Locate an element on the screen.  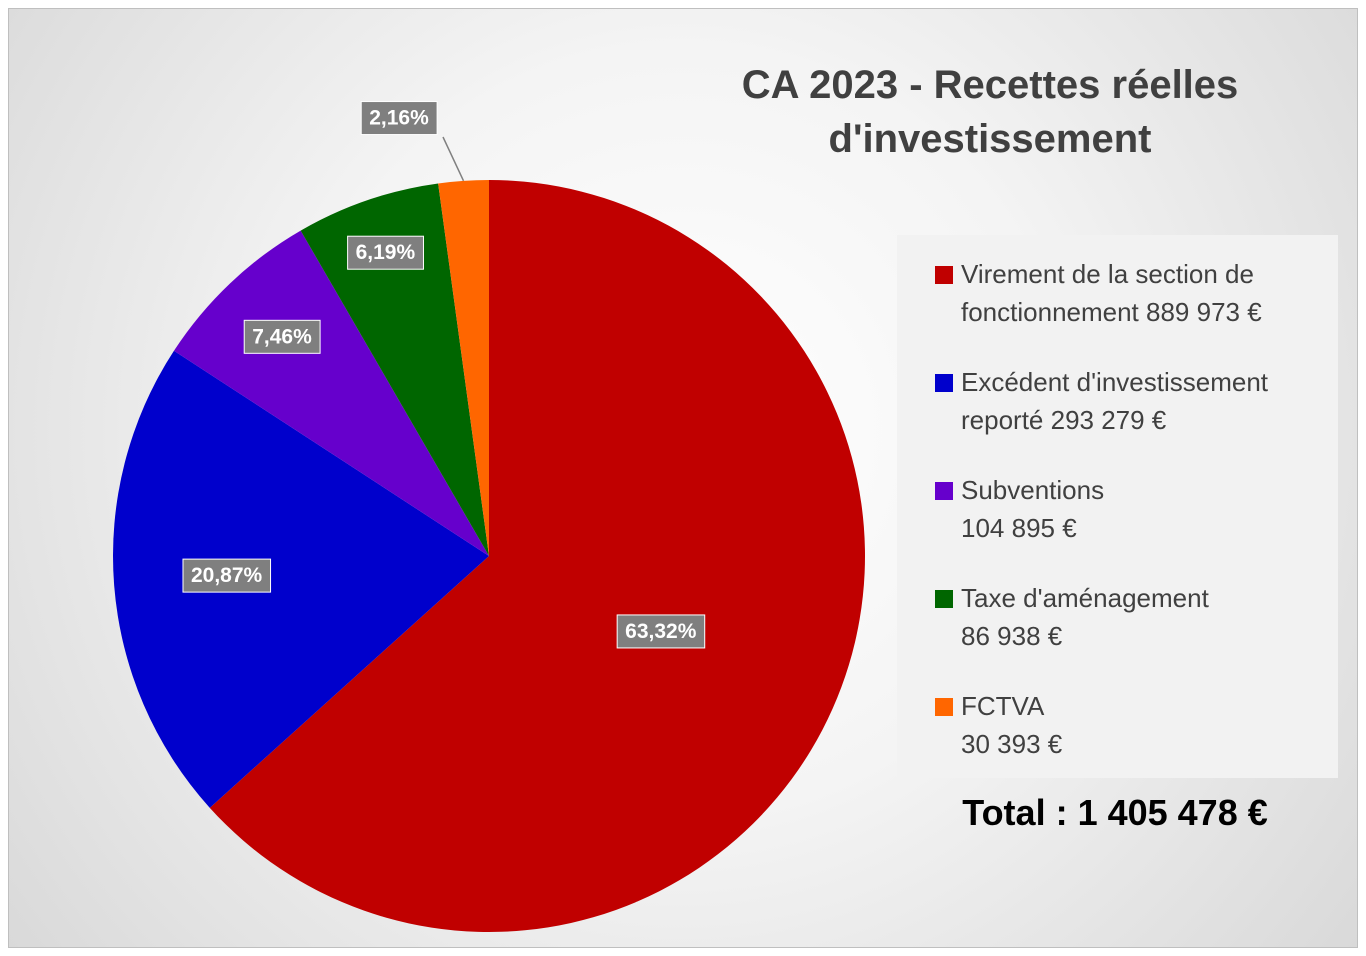
total-annotation: Total : 1 405 478 € is located at coordinates (1115, 812).